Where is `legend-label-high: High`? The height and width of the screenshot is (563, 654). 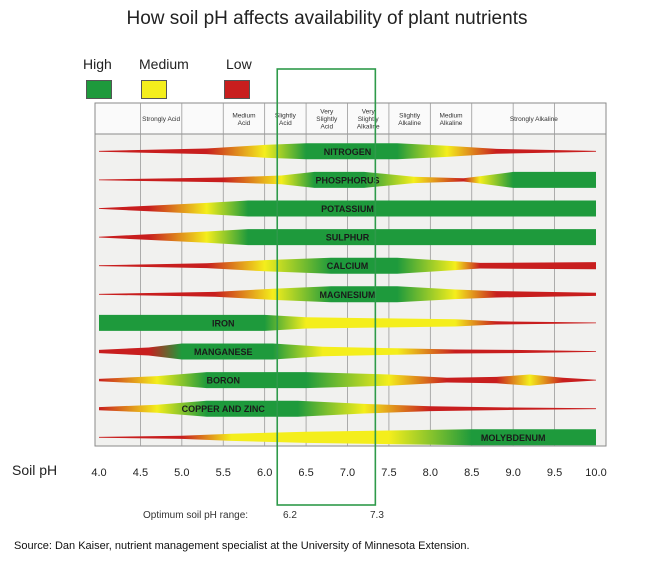 legend-label-high: High is located at coordinates (97, 64).